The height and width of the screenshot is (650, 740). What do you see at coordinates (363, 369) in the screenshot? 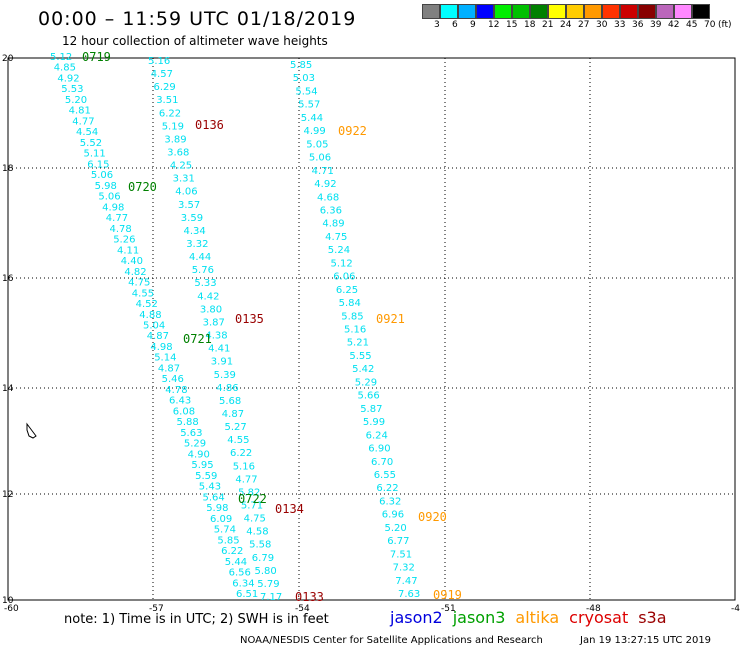
I see `wave-height-value: 5.42` at bounding box center [363, 369].